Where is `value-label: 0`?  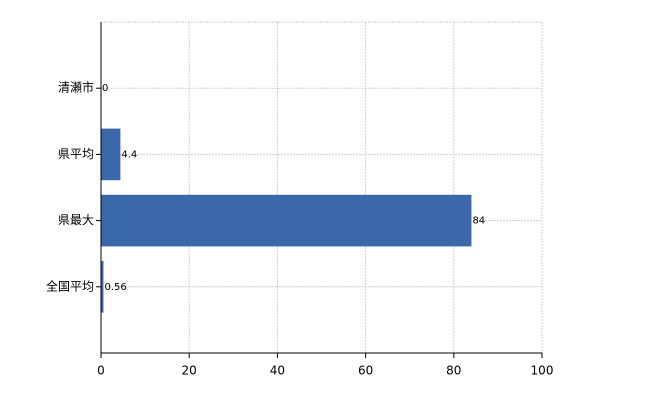
value-label: 0 is located at coordinates (105, 88).